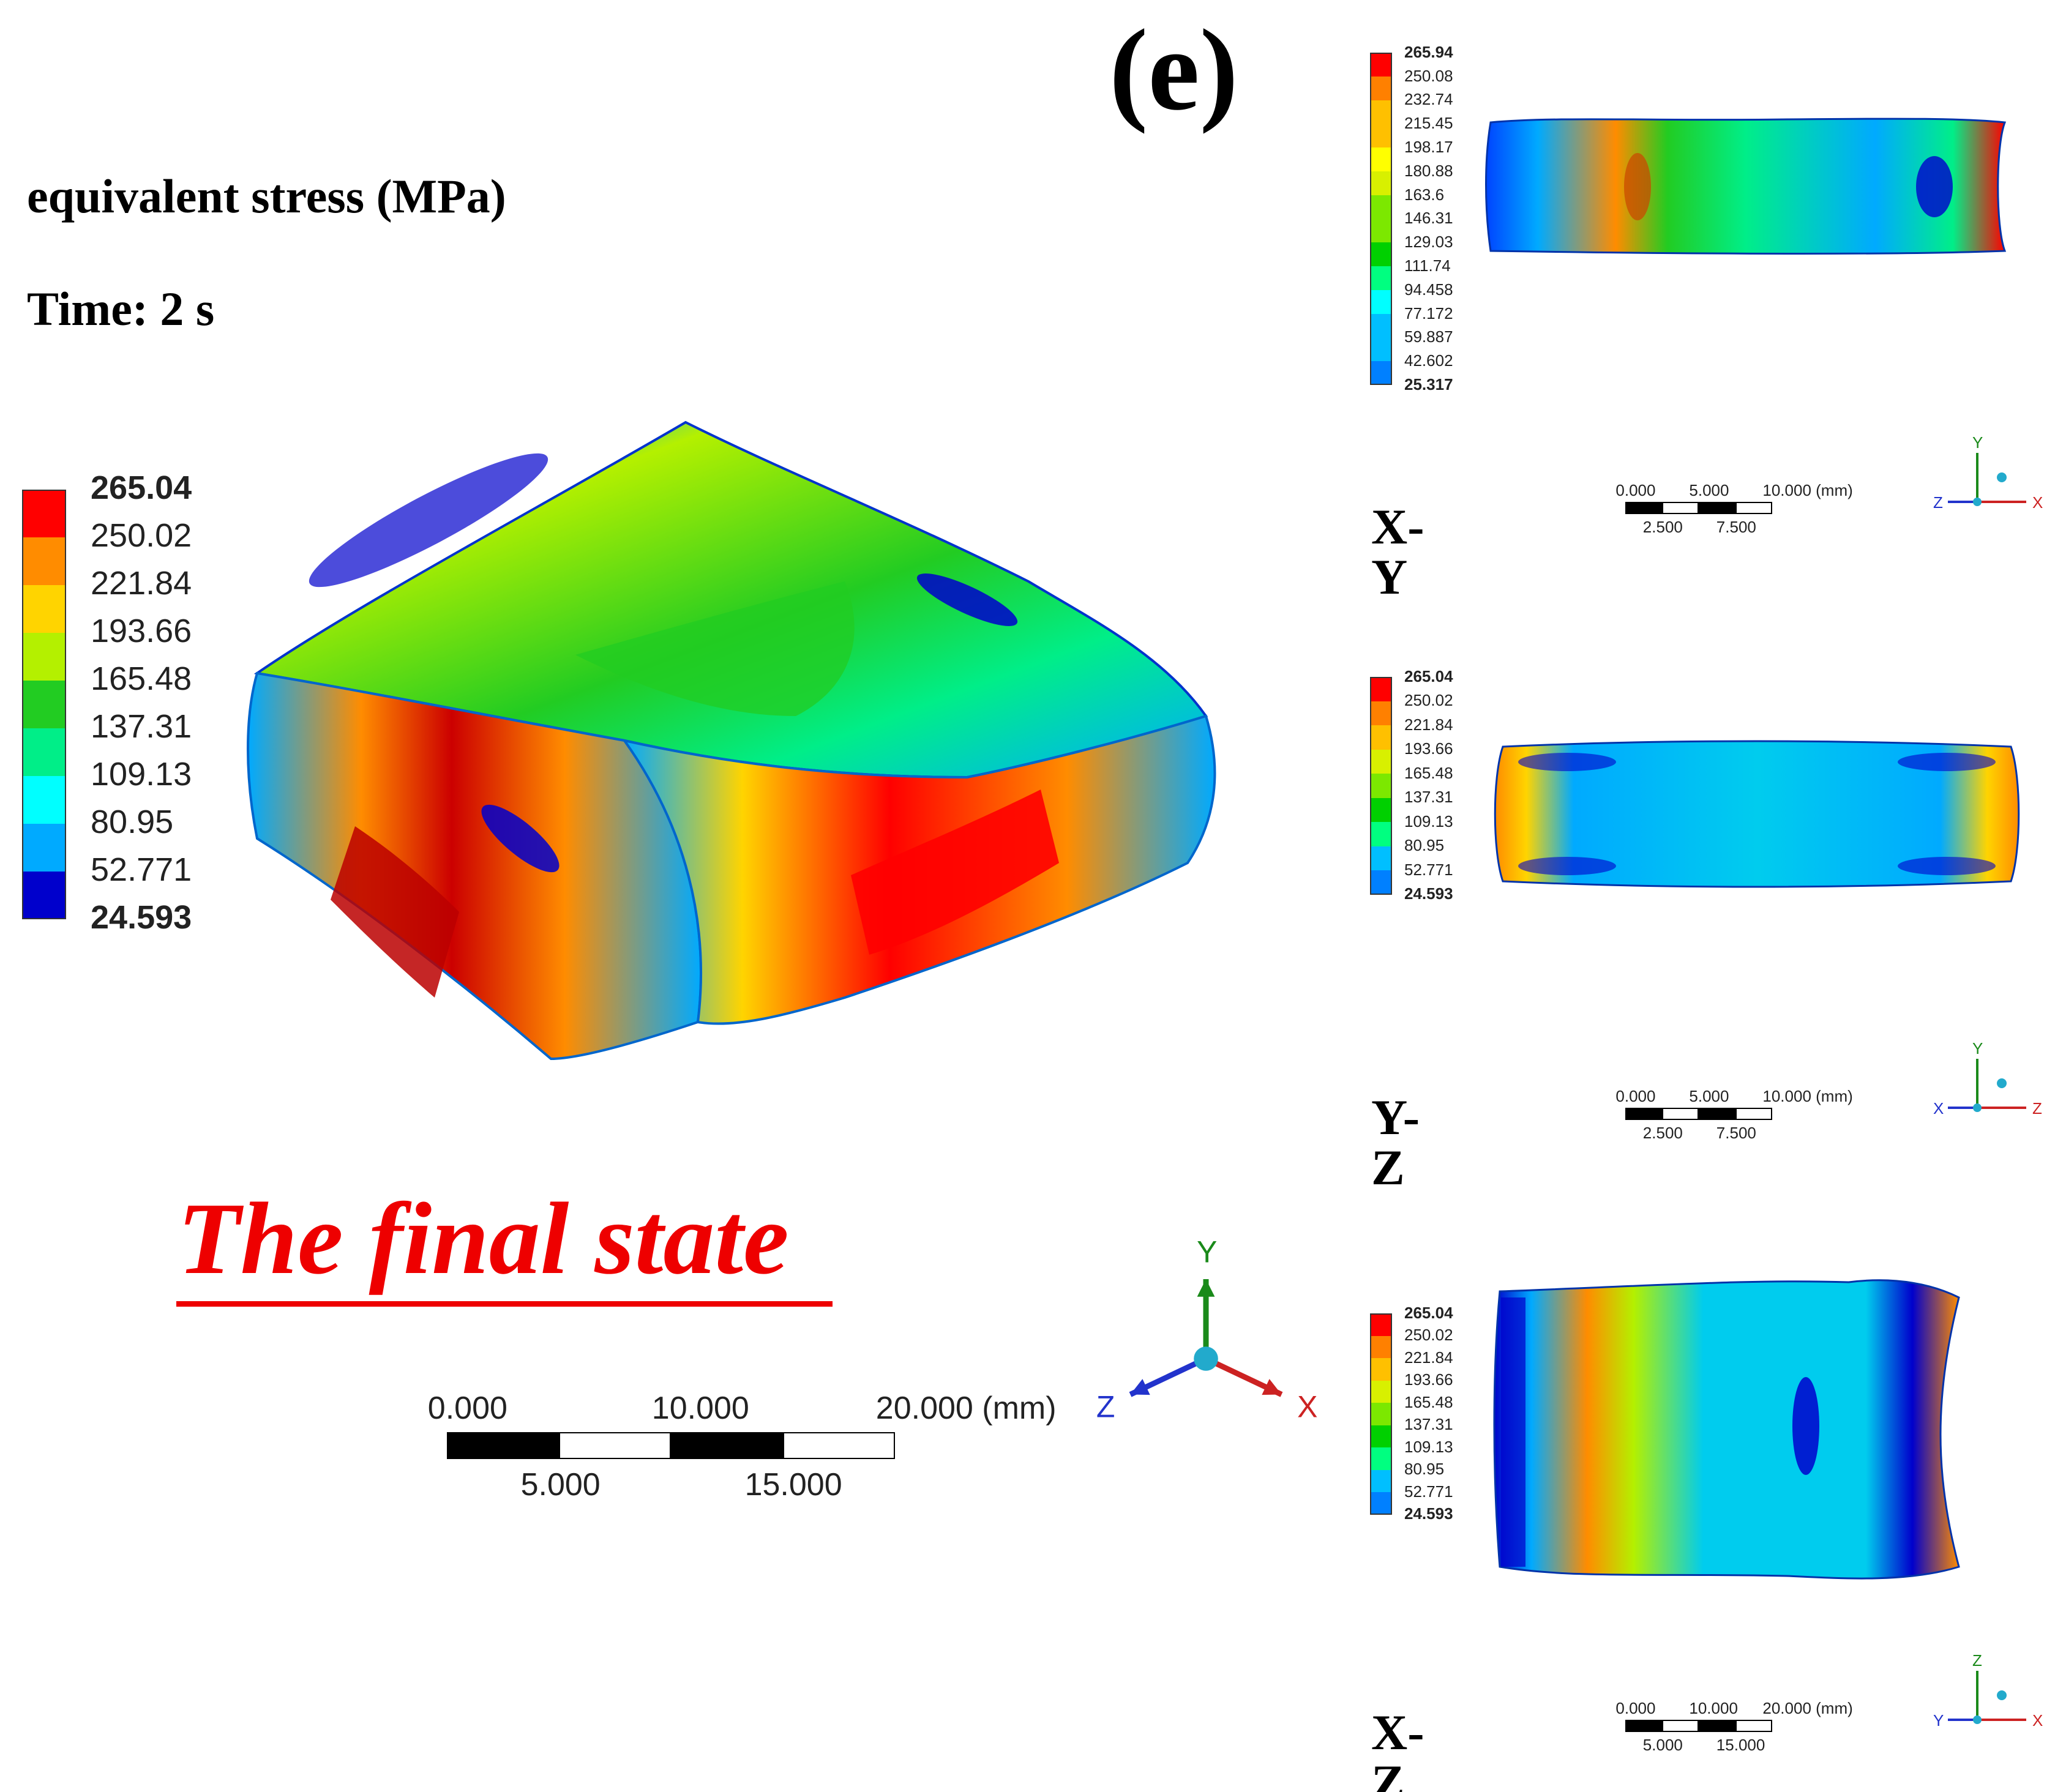  Describe the element at coordinates (1428, 289) in the screenshot. I see `legend-value: 94.458` at that location.